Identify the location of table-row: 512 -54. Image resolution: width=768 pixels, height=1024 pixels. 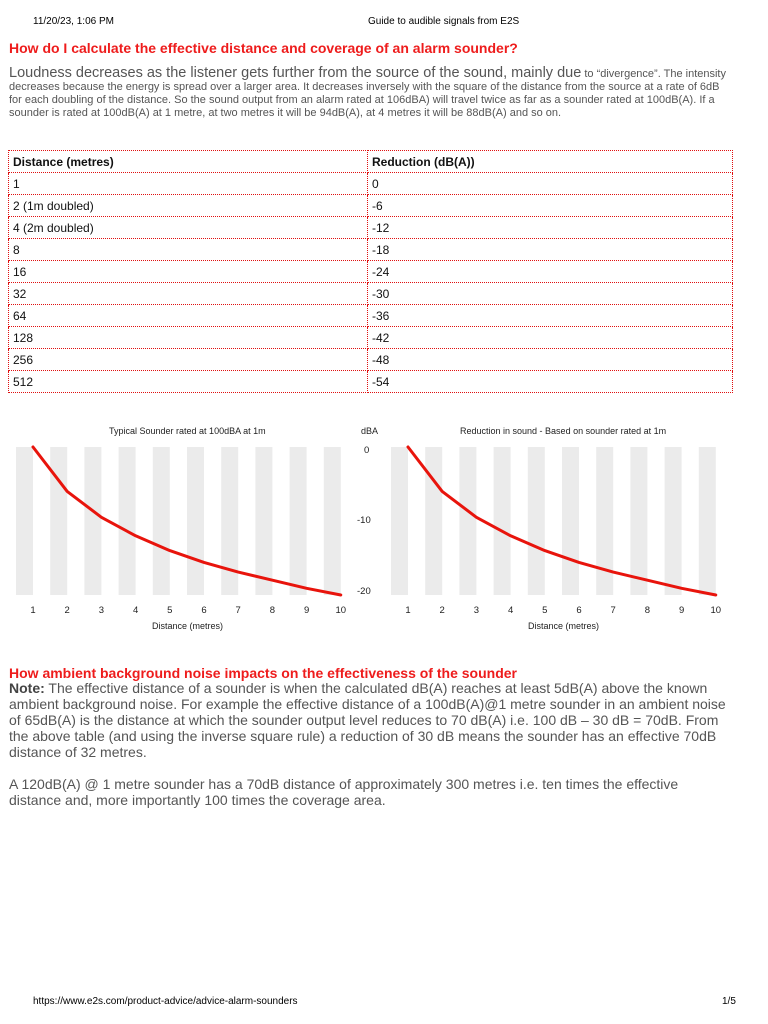
(370, 381).